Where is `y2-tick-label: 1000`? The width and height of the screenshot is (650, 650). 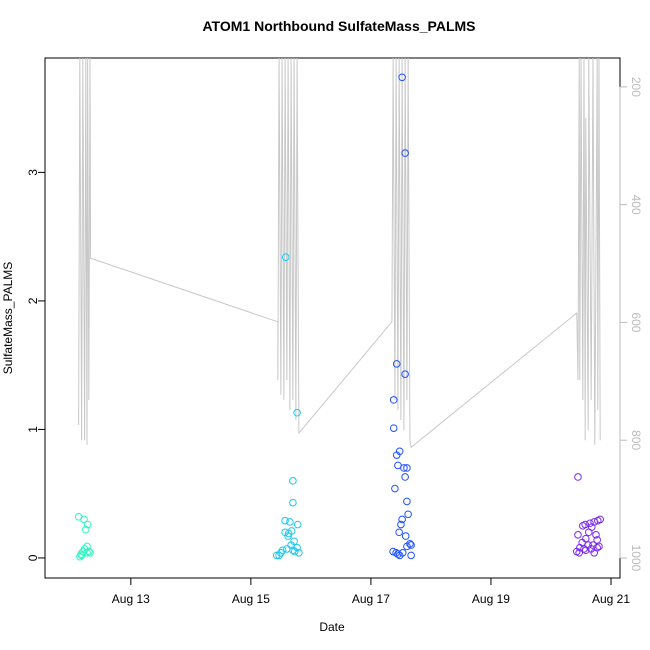
y2-tick-label: 1000 is located at coordinates (636, 558).